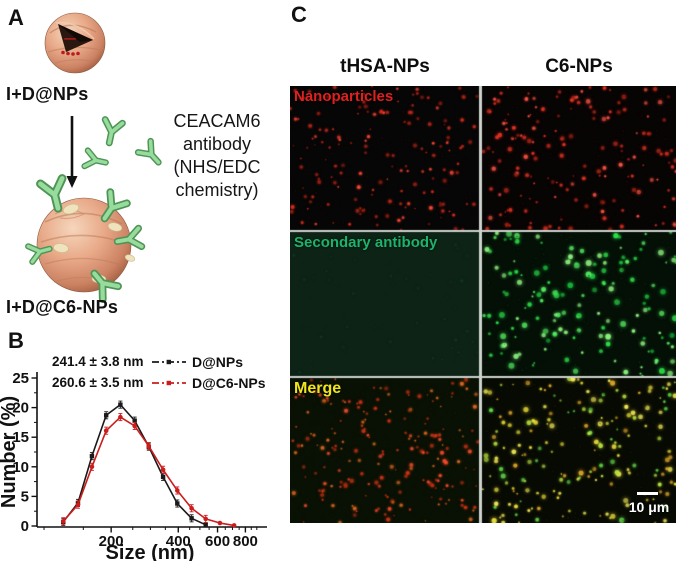 This screenshot has height=561, width=676. I want to click on svg-text: 25, so click(20, 378).